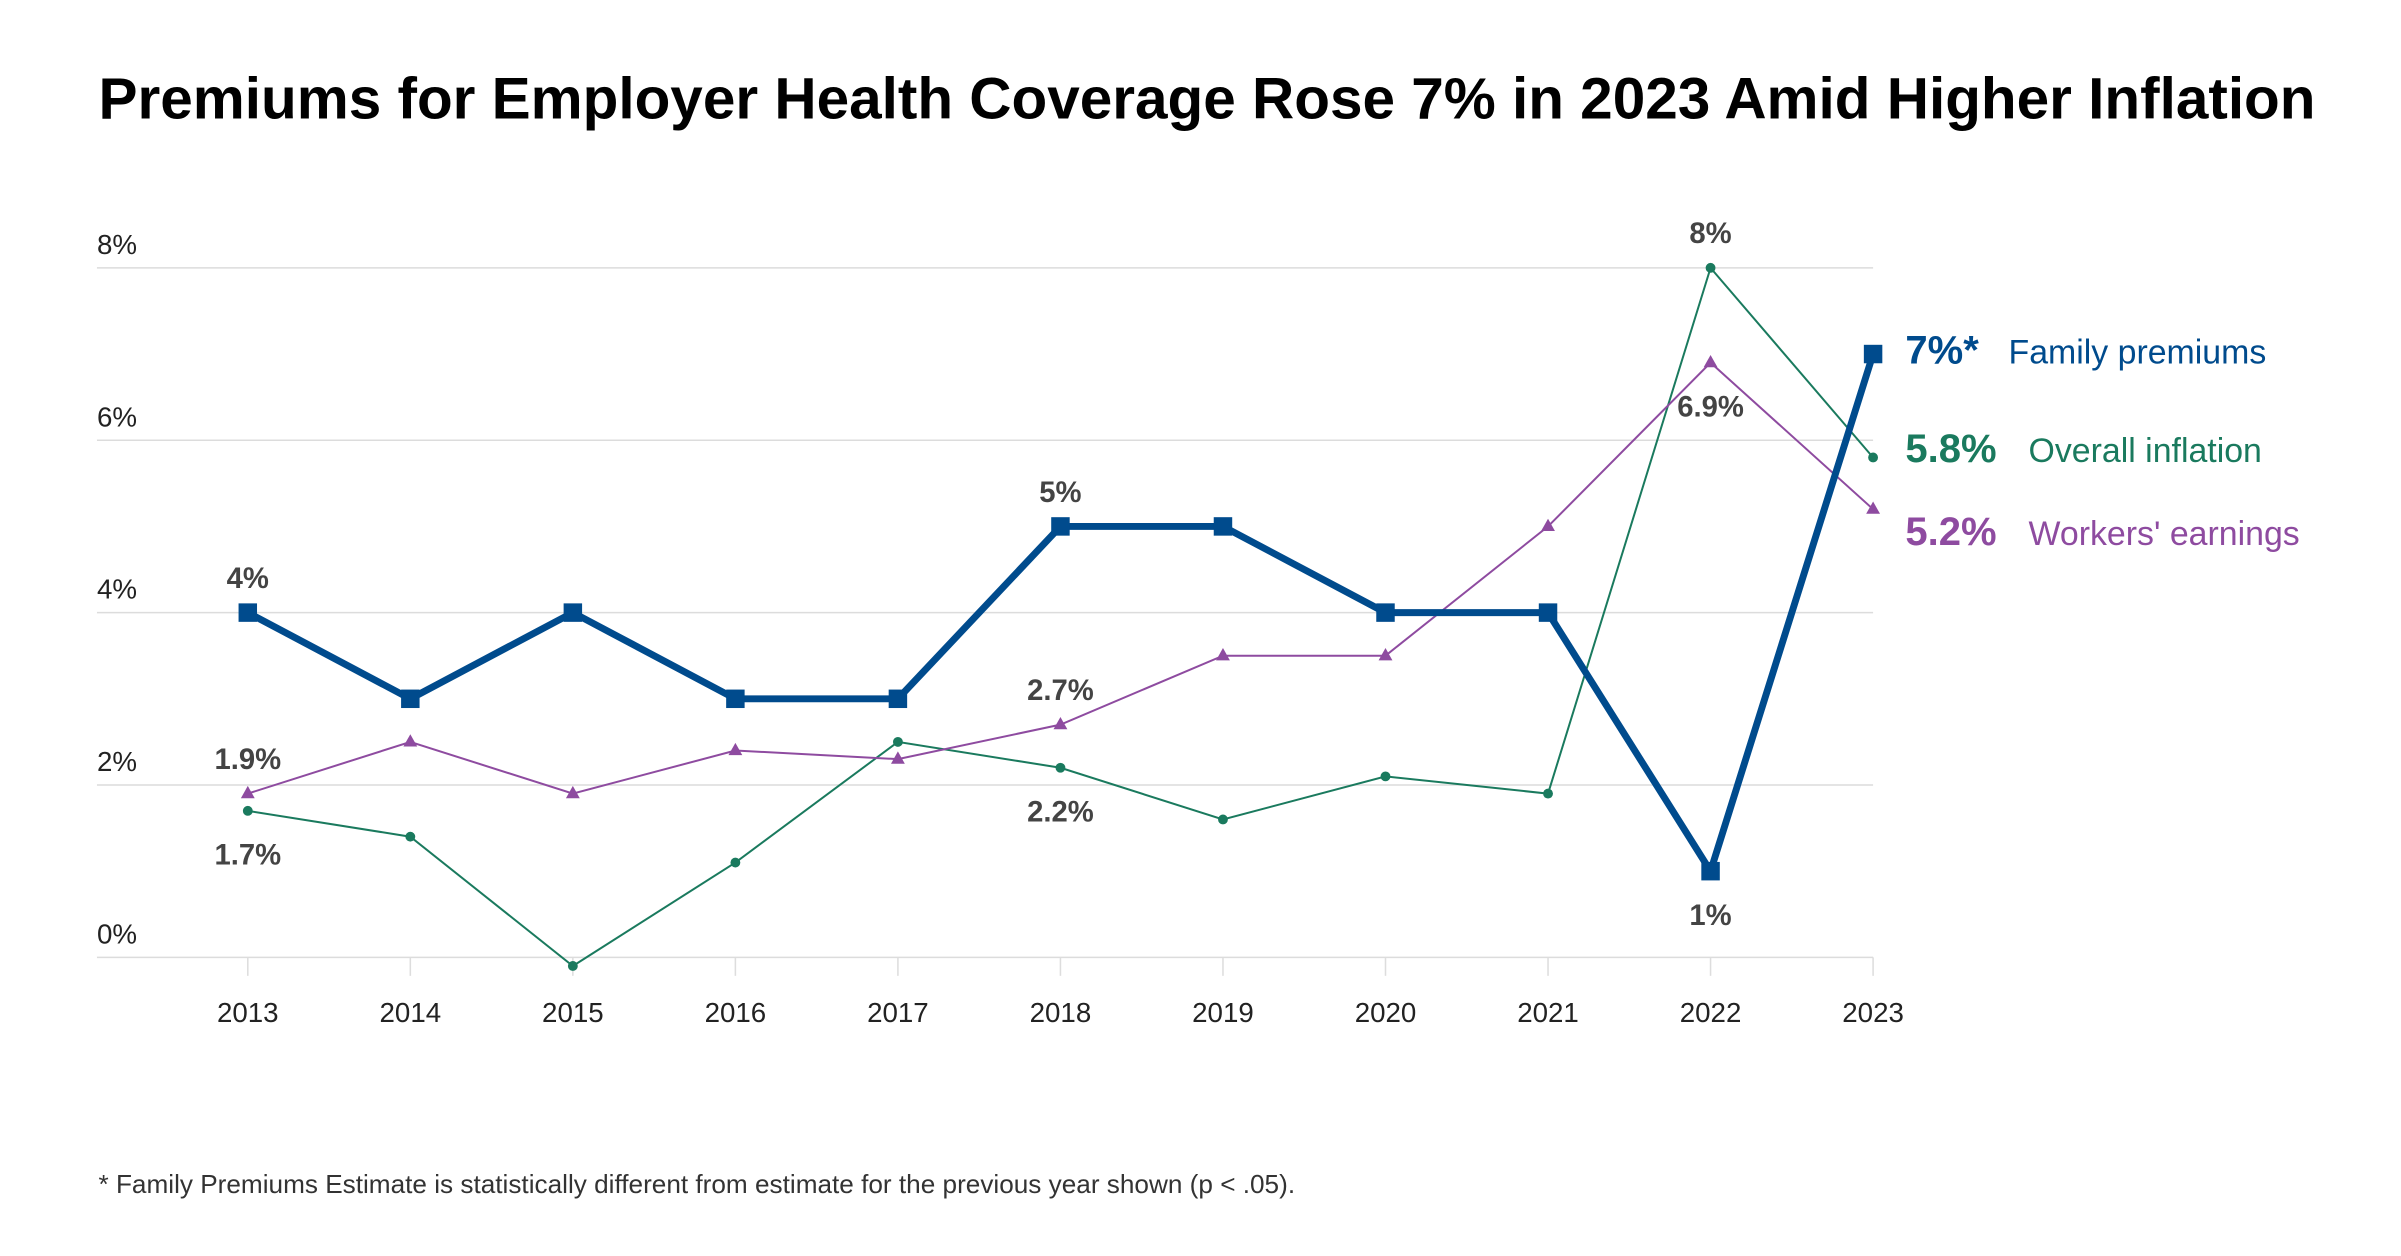  I want to click on data-label: 1%, so click(1710, 916).